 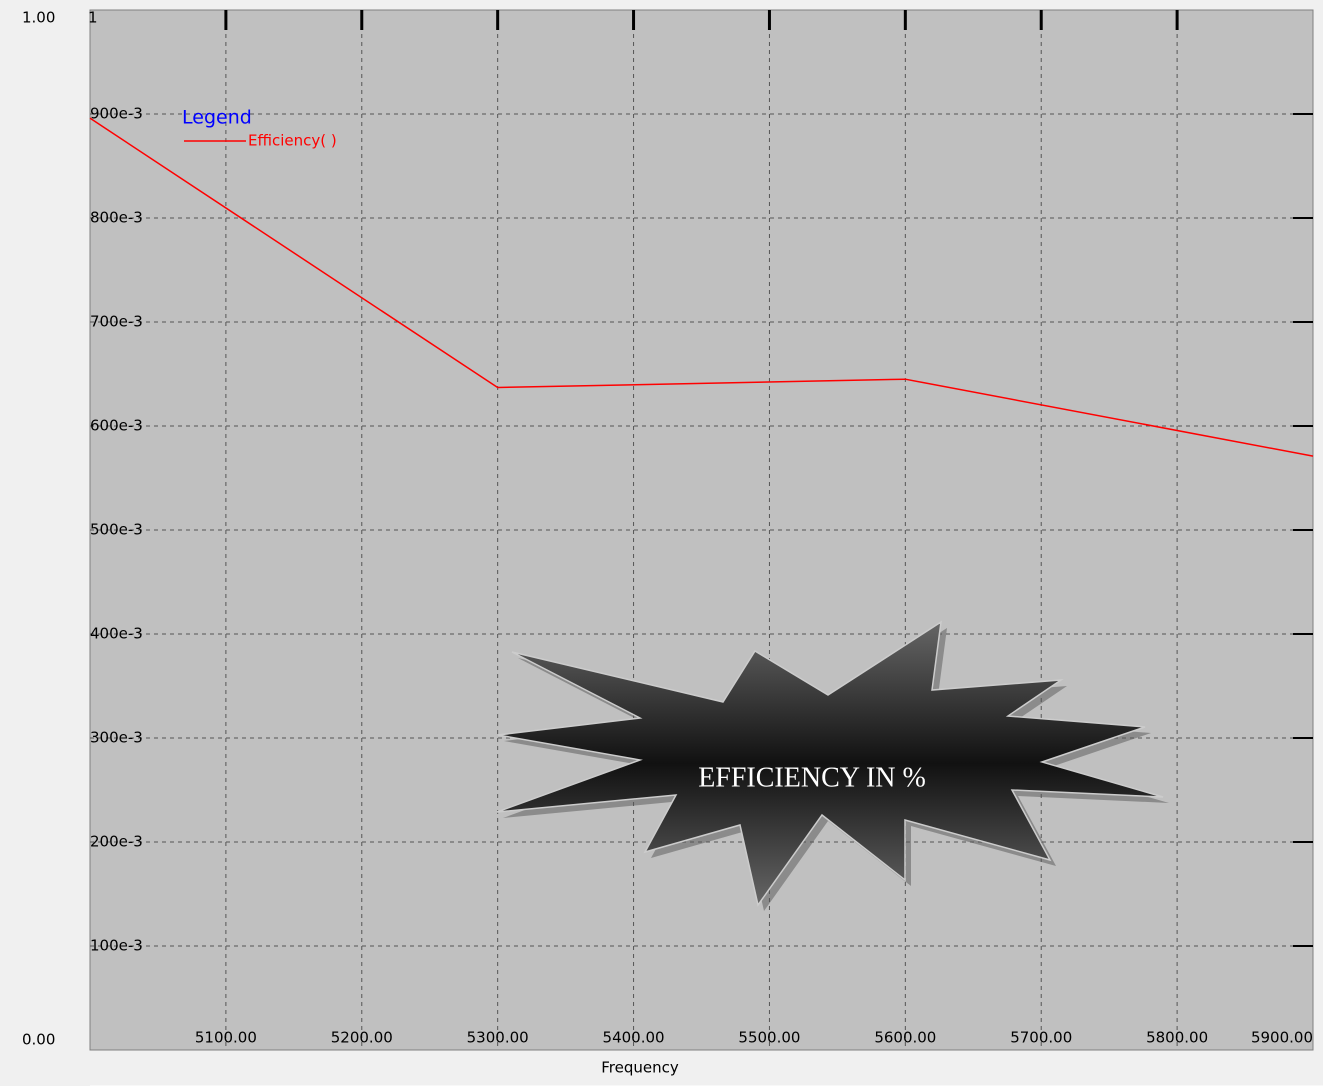 What do you see at coordinates (116, 426) in the screenshot?
I see `y-tick-label: 600e-3` at bounding box center [116, 426].